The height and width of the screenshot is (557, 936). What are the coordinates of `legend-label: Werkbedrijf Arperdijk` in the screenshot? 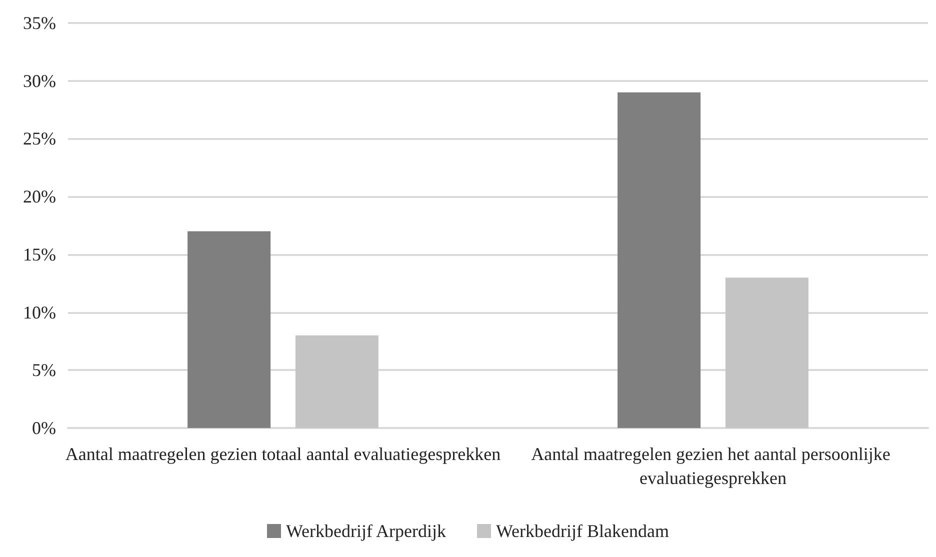 It's located at (366, 531).